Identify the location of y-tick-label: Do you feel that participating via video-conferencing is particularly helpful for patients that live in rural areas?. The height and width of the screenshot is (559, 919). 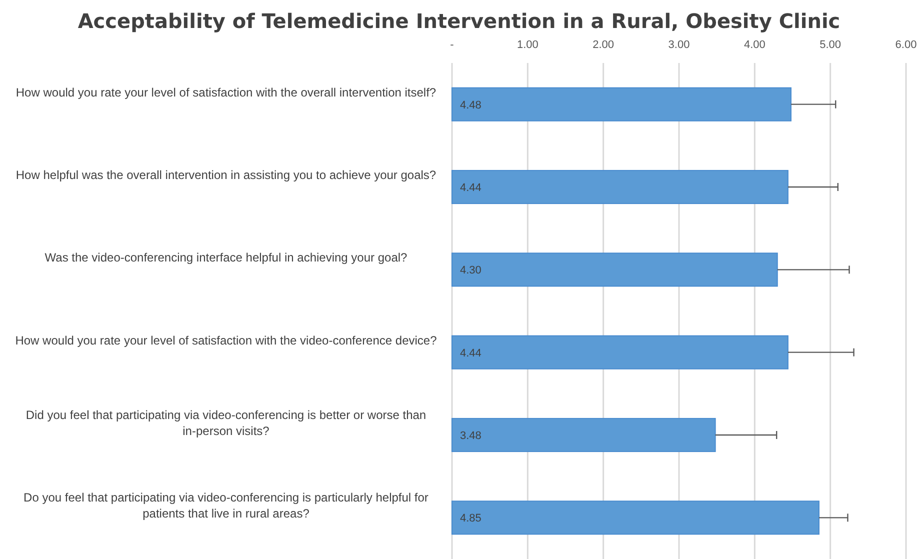
(226, 505).